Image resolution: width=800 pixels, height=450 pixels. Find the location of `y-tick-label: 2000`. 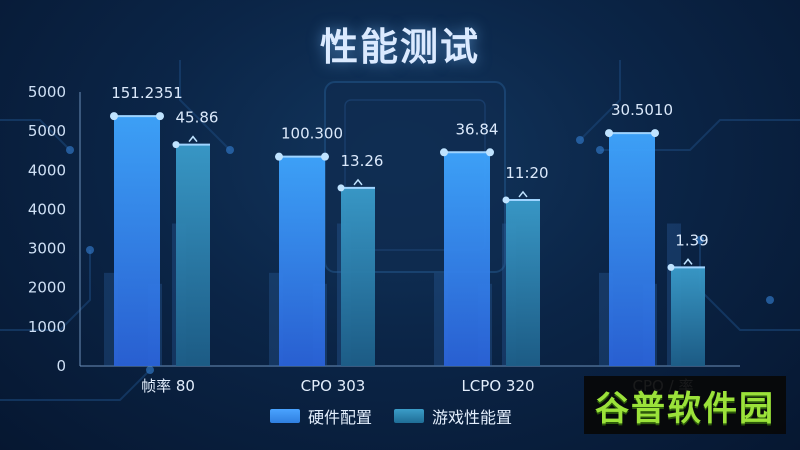

y-tick-label: 2000 is located at coordinates (47, 288).